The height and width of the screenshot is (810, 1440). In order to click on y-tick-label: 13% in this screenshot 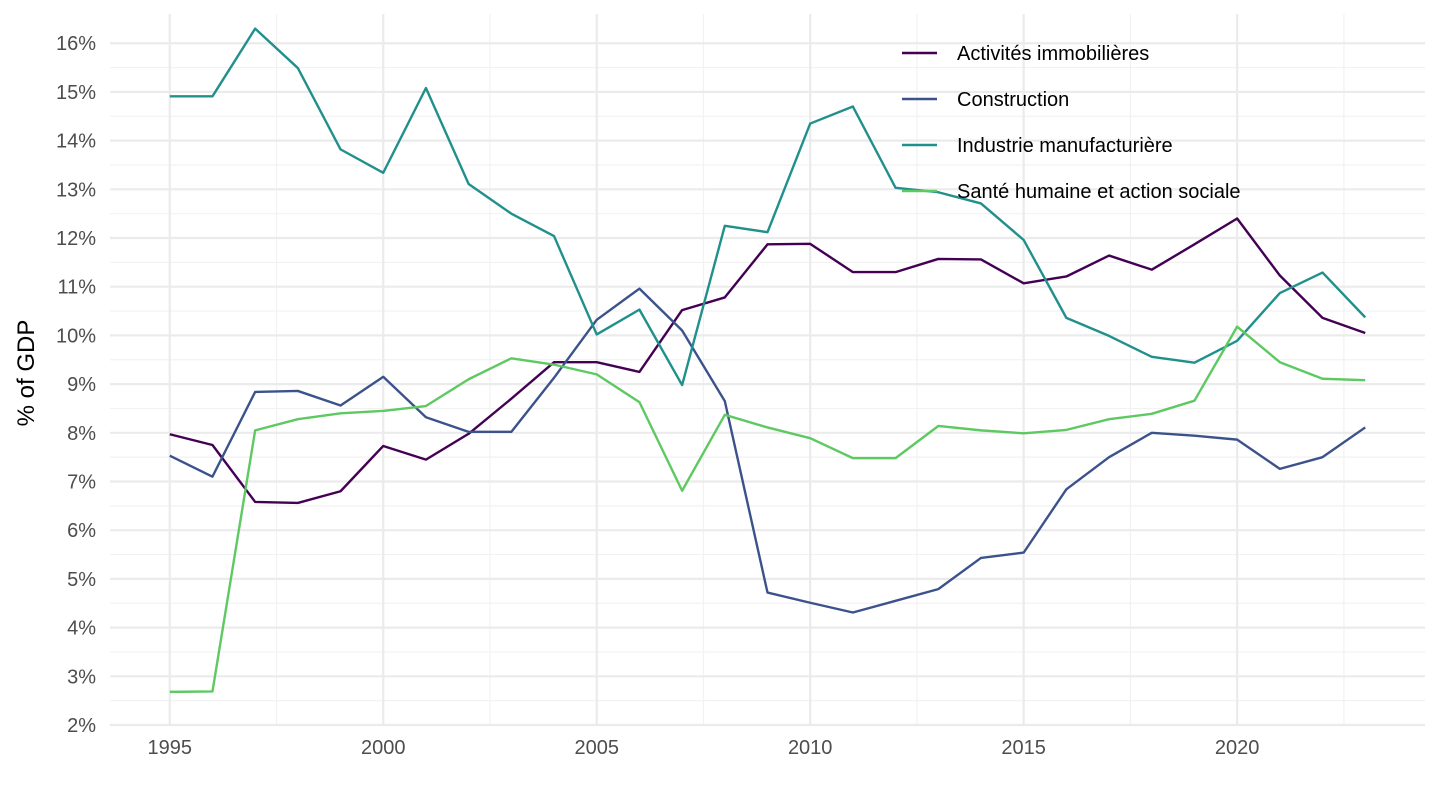, I will do `click(76, 190)`.